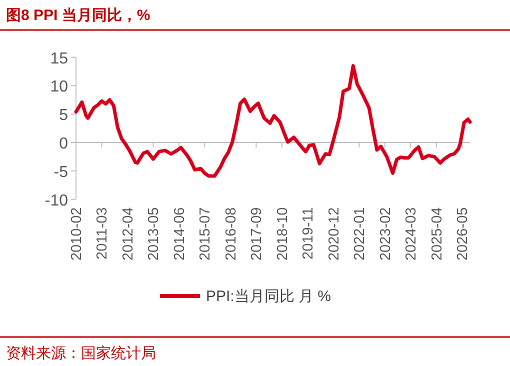  Describe the element at coordinates (308, 233) in the screenshot. I see `x-tick-label: 2019-11` at that location.